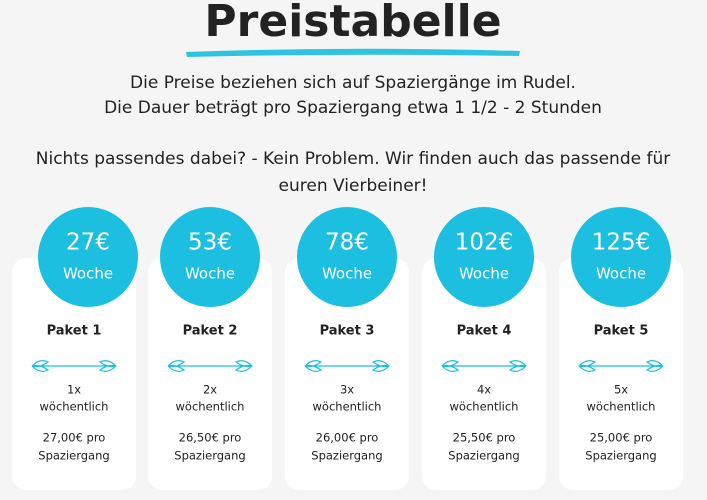  I want to click on price: 53€, so click(210, 243).